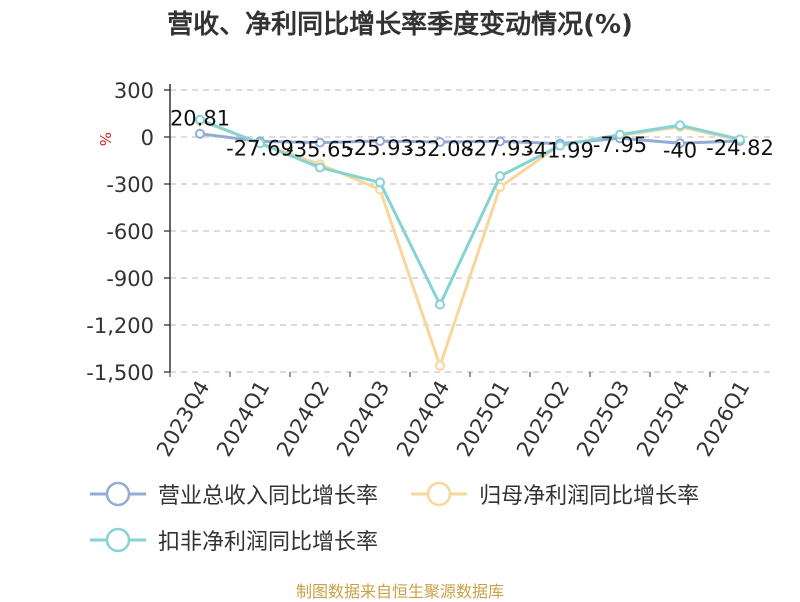  Describe the element at coordinates (438, 522) in the screenshot. I see `legend: 营业总收入同比增长率 归母净利润同比增长率 扣非净利润同比增长率` at that location.